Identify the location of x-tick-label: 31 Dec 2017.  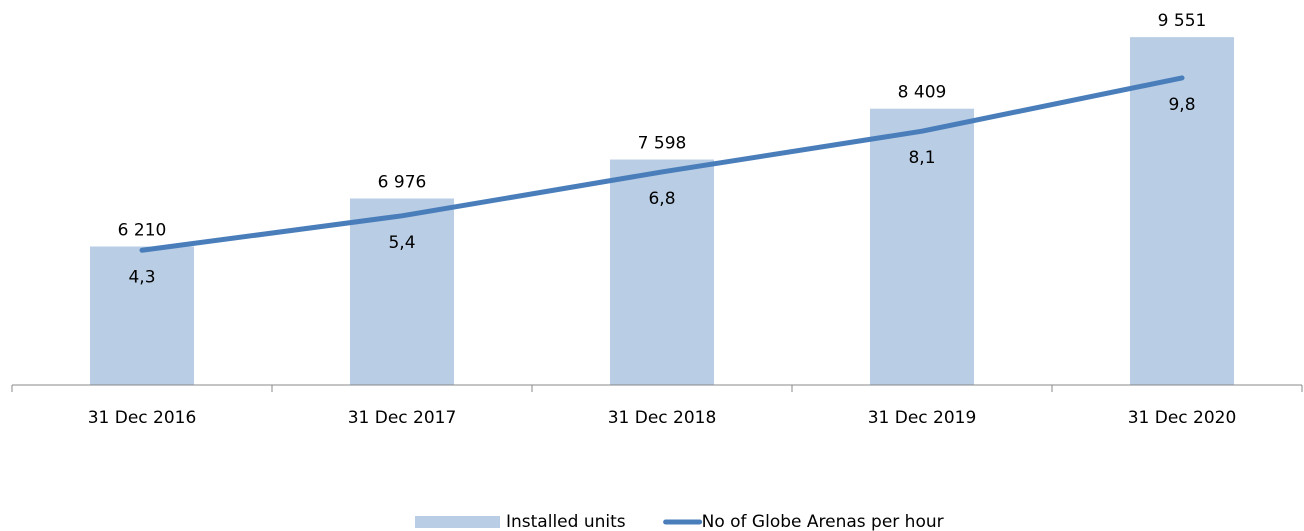
(402, 418).